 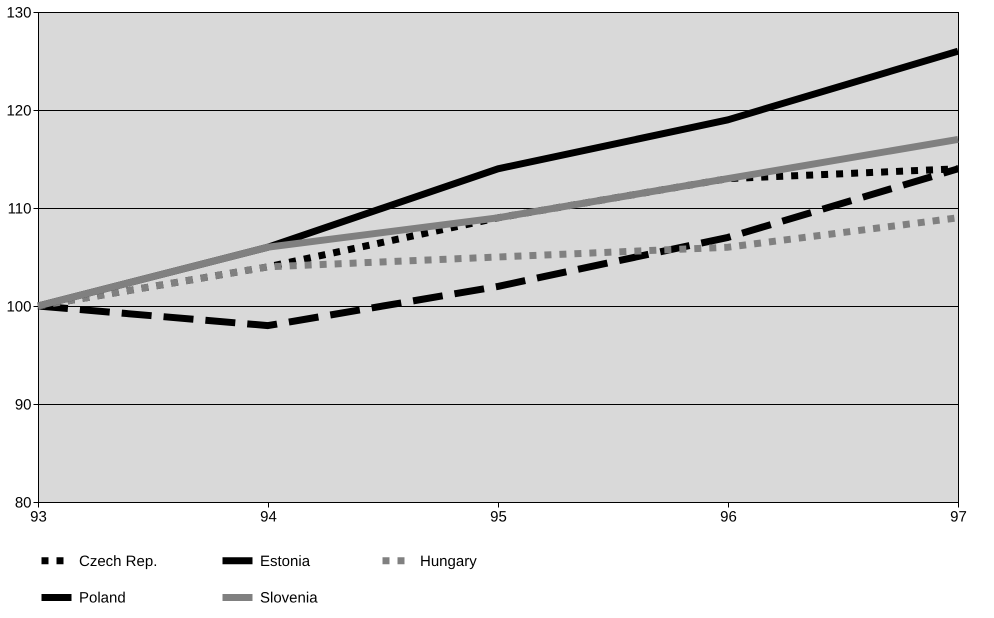 I want to click on y-tick-label: 80, so click(x=23, y=503).